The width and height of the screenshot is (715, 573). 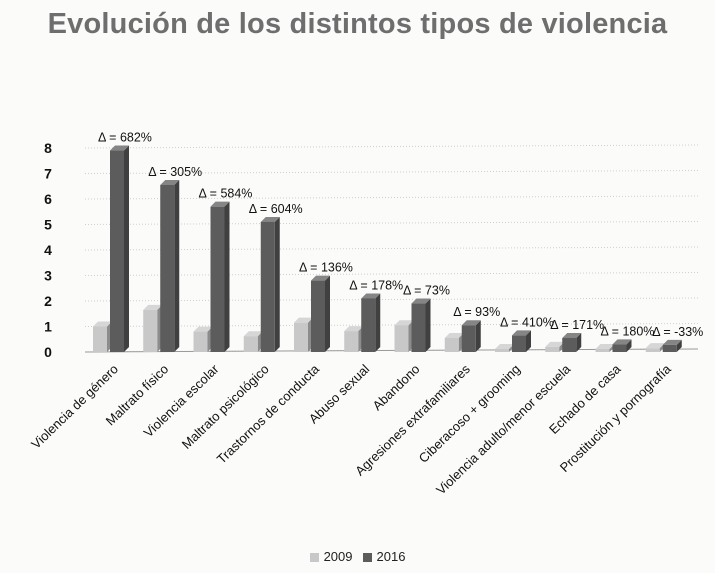 What do you see at coordinates (426, 291) in the screenshot?
I see `delta-label: Δ = 73%` at bounding box center [426, 291].